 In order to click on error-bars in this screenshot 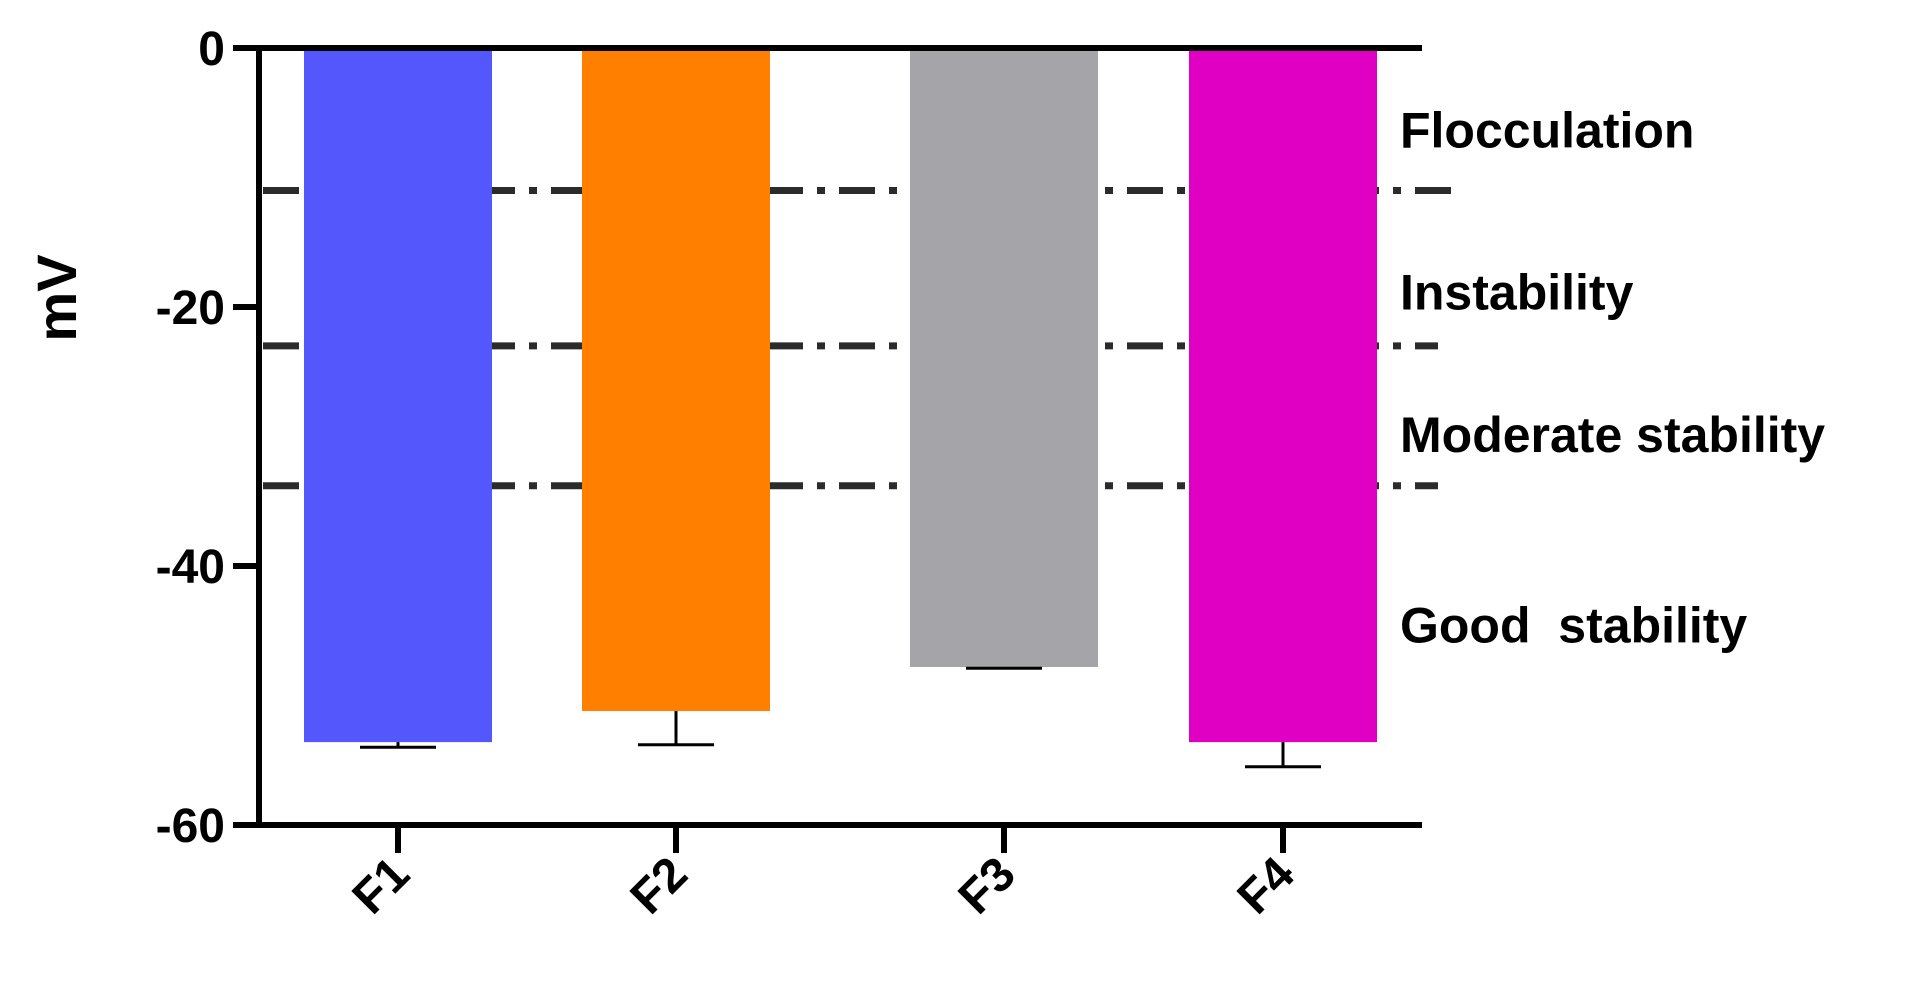, I will do `click(840, 717)`.